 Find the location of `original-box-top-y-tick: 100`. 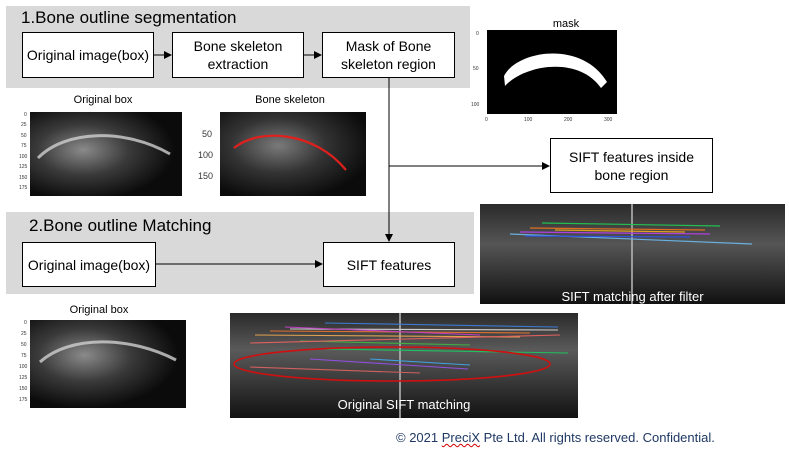

original-box-top-y-tick: 100 is located at coordinates (23, 157).